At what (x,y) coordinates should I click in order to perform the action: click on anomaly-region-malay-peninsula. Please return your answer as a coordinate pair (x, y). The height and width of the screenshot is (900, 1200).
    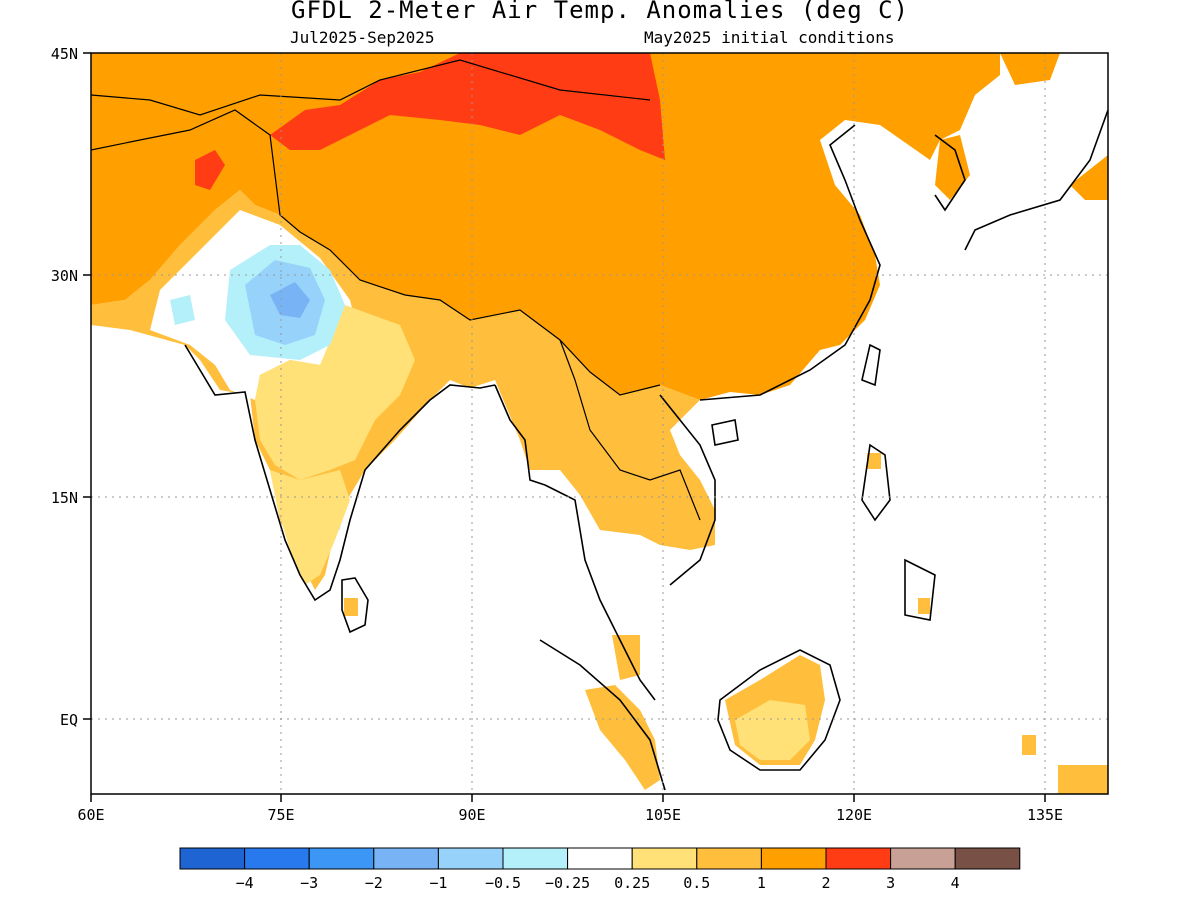
    Looking at the image, I should click on (626, 657).